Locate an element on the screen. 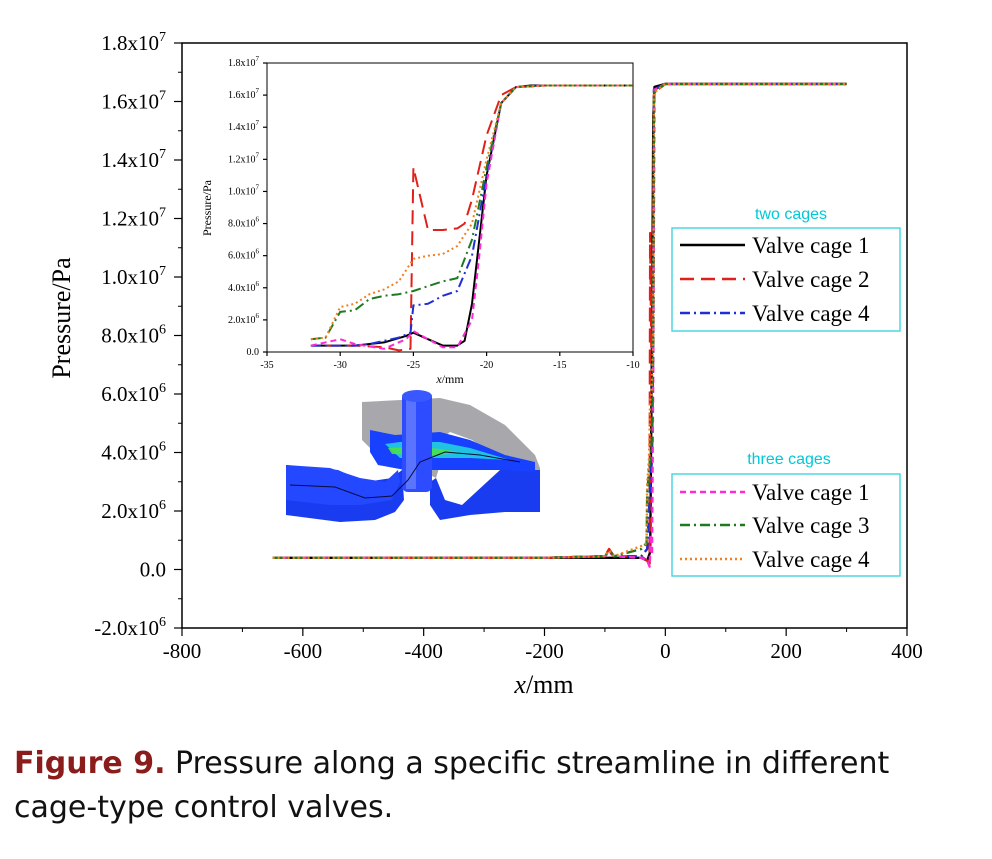 This screenshot has width=992, height=859. inset-series-valve-cage-4-two-cages is located at coordinates (471, 215).